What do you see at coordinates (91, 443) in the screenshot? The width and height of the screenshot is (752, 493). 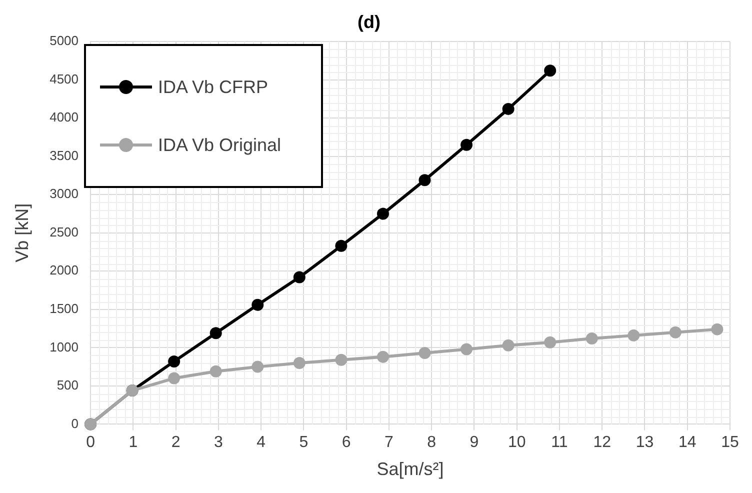 I see `x-tick-label: 0` at bounding box center [91, 443].